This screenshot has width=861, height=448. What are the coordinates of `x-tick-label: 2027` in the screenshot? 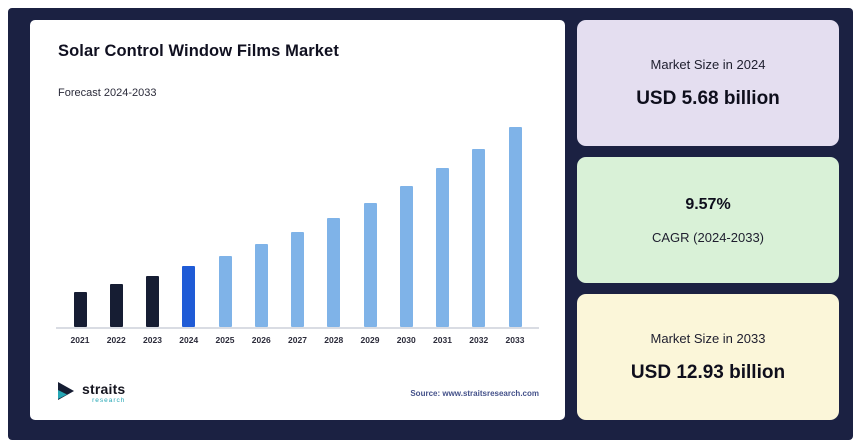 It's located at (297, 340).